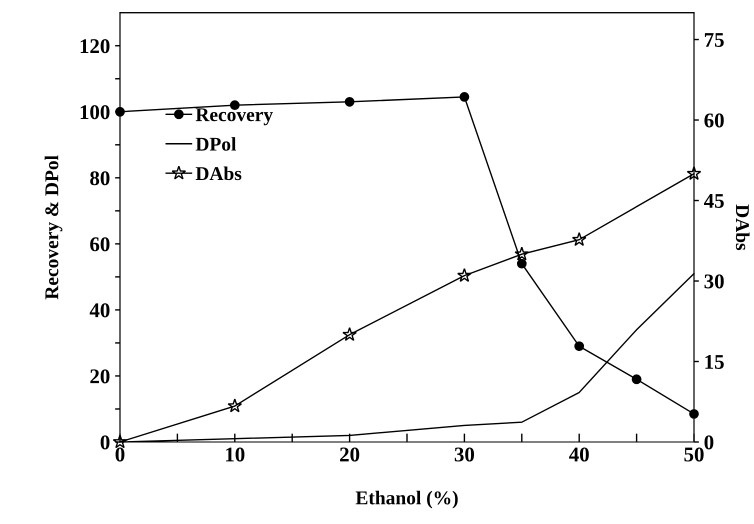 The image size is (754, 524). Describe the element at coordinates (100, 376) in the screenshot. I see `y-tick-label: 20` at that location.